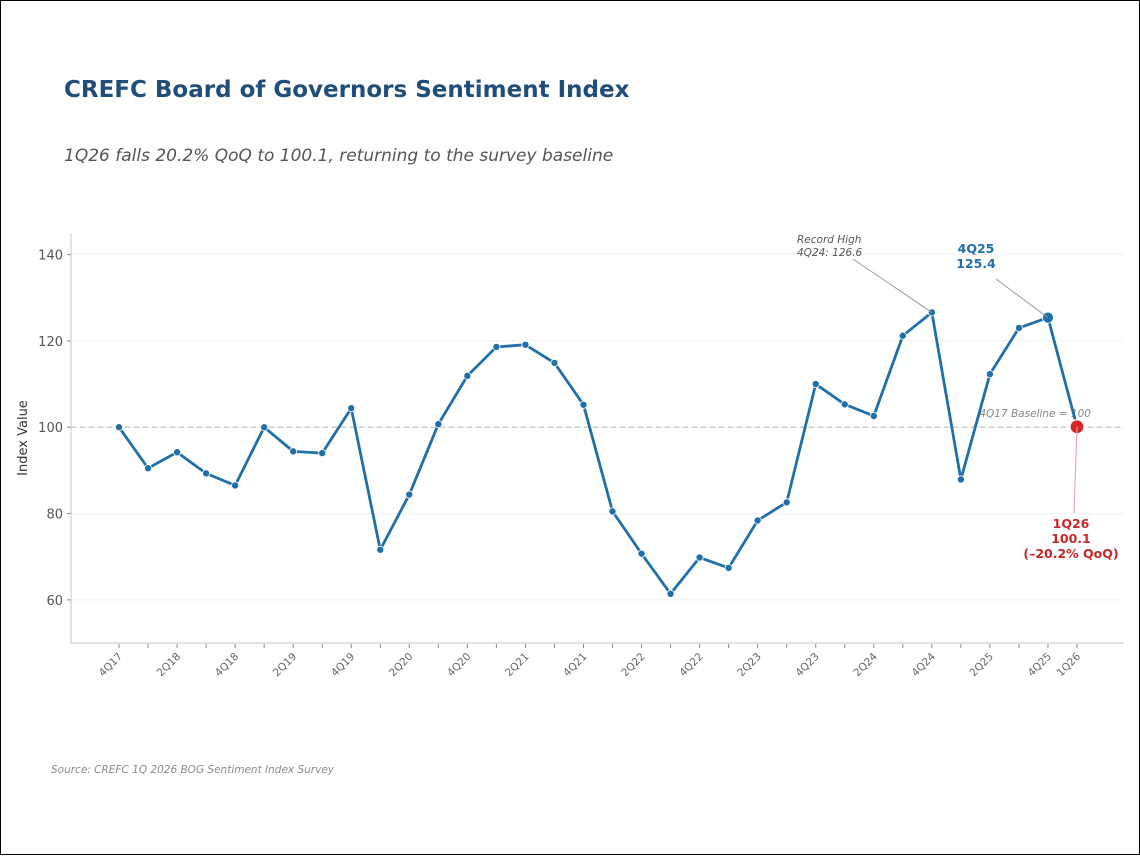 This screenshot has width=1140, height=856. What do you see at coordinates (829, 240) in the screenshot?
I see `annotation-text-4q24: Record High` at bounding box center [829, 240].